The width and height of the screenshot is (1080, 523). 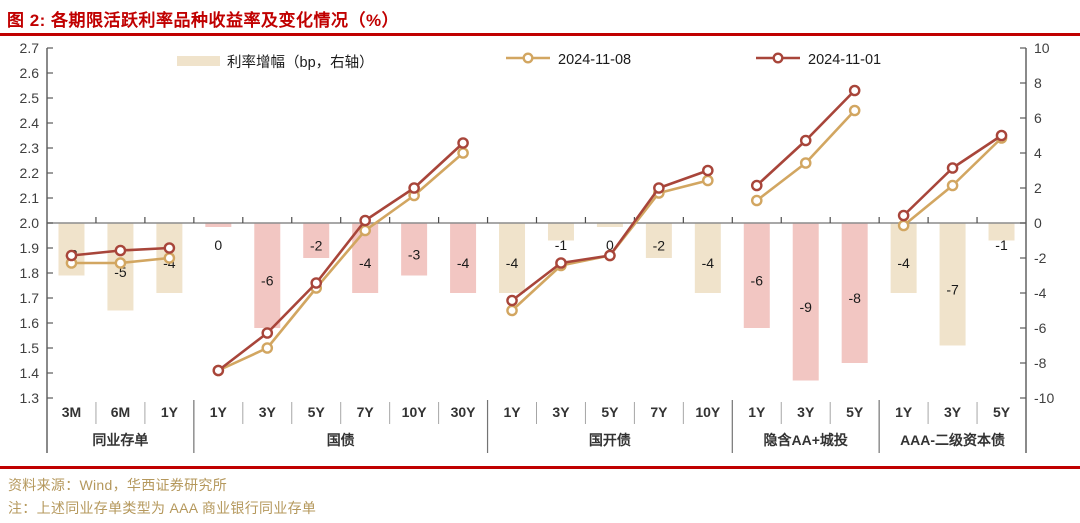 I want to click on group-label-国债: 国债, so click(x=341, y=440).